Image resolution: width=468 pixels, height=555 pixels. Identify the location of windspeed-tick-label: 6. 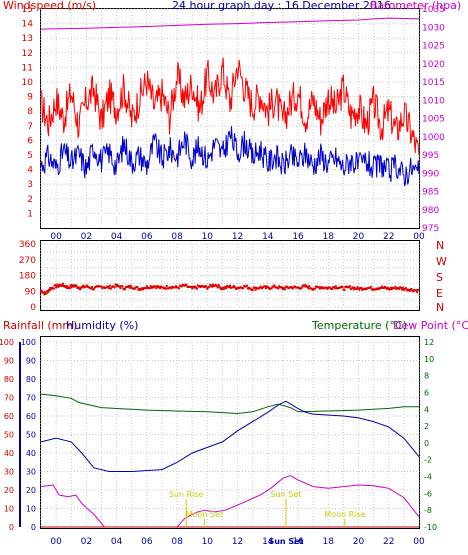
(30, 141).